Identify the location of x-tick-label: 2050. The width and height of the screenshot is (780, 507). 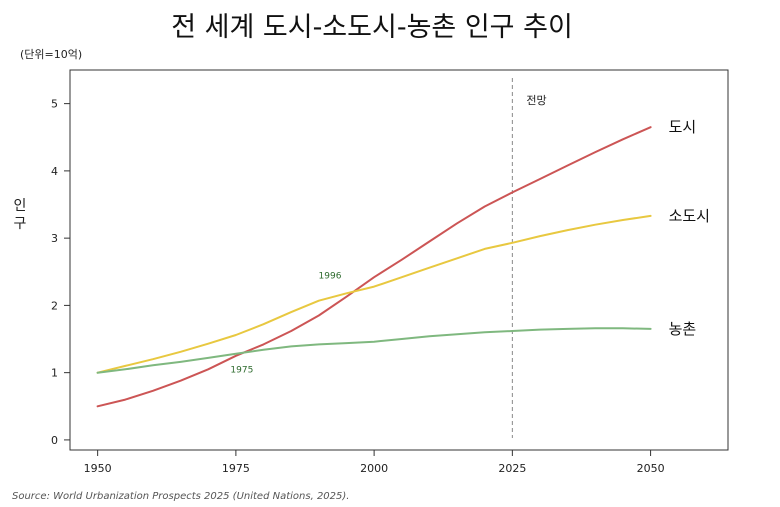
(651, 468).